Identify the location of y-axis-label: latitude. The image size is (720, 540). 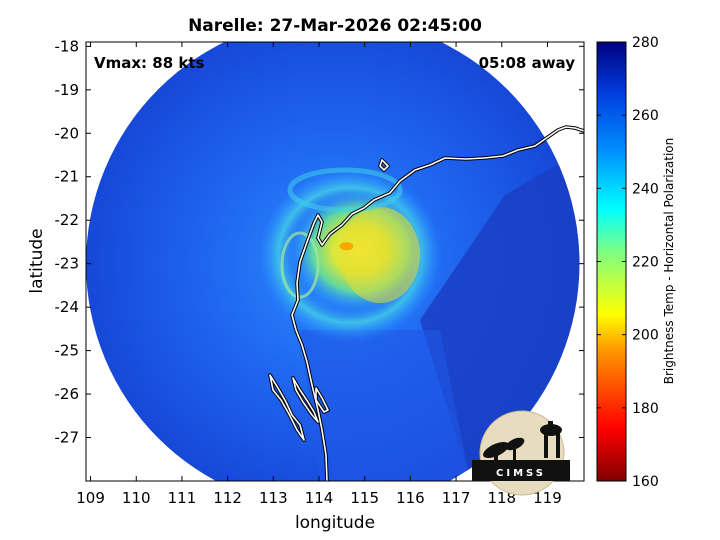
(37, 260).